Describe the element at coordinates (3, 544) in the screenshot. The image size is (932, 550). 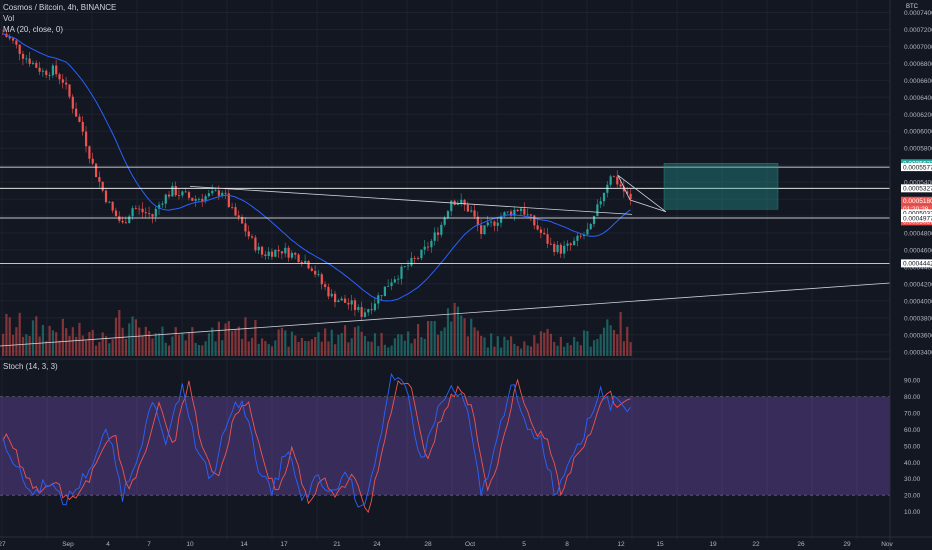
I see `time-tick-label: 27` at that location.